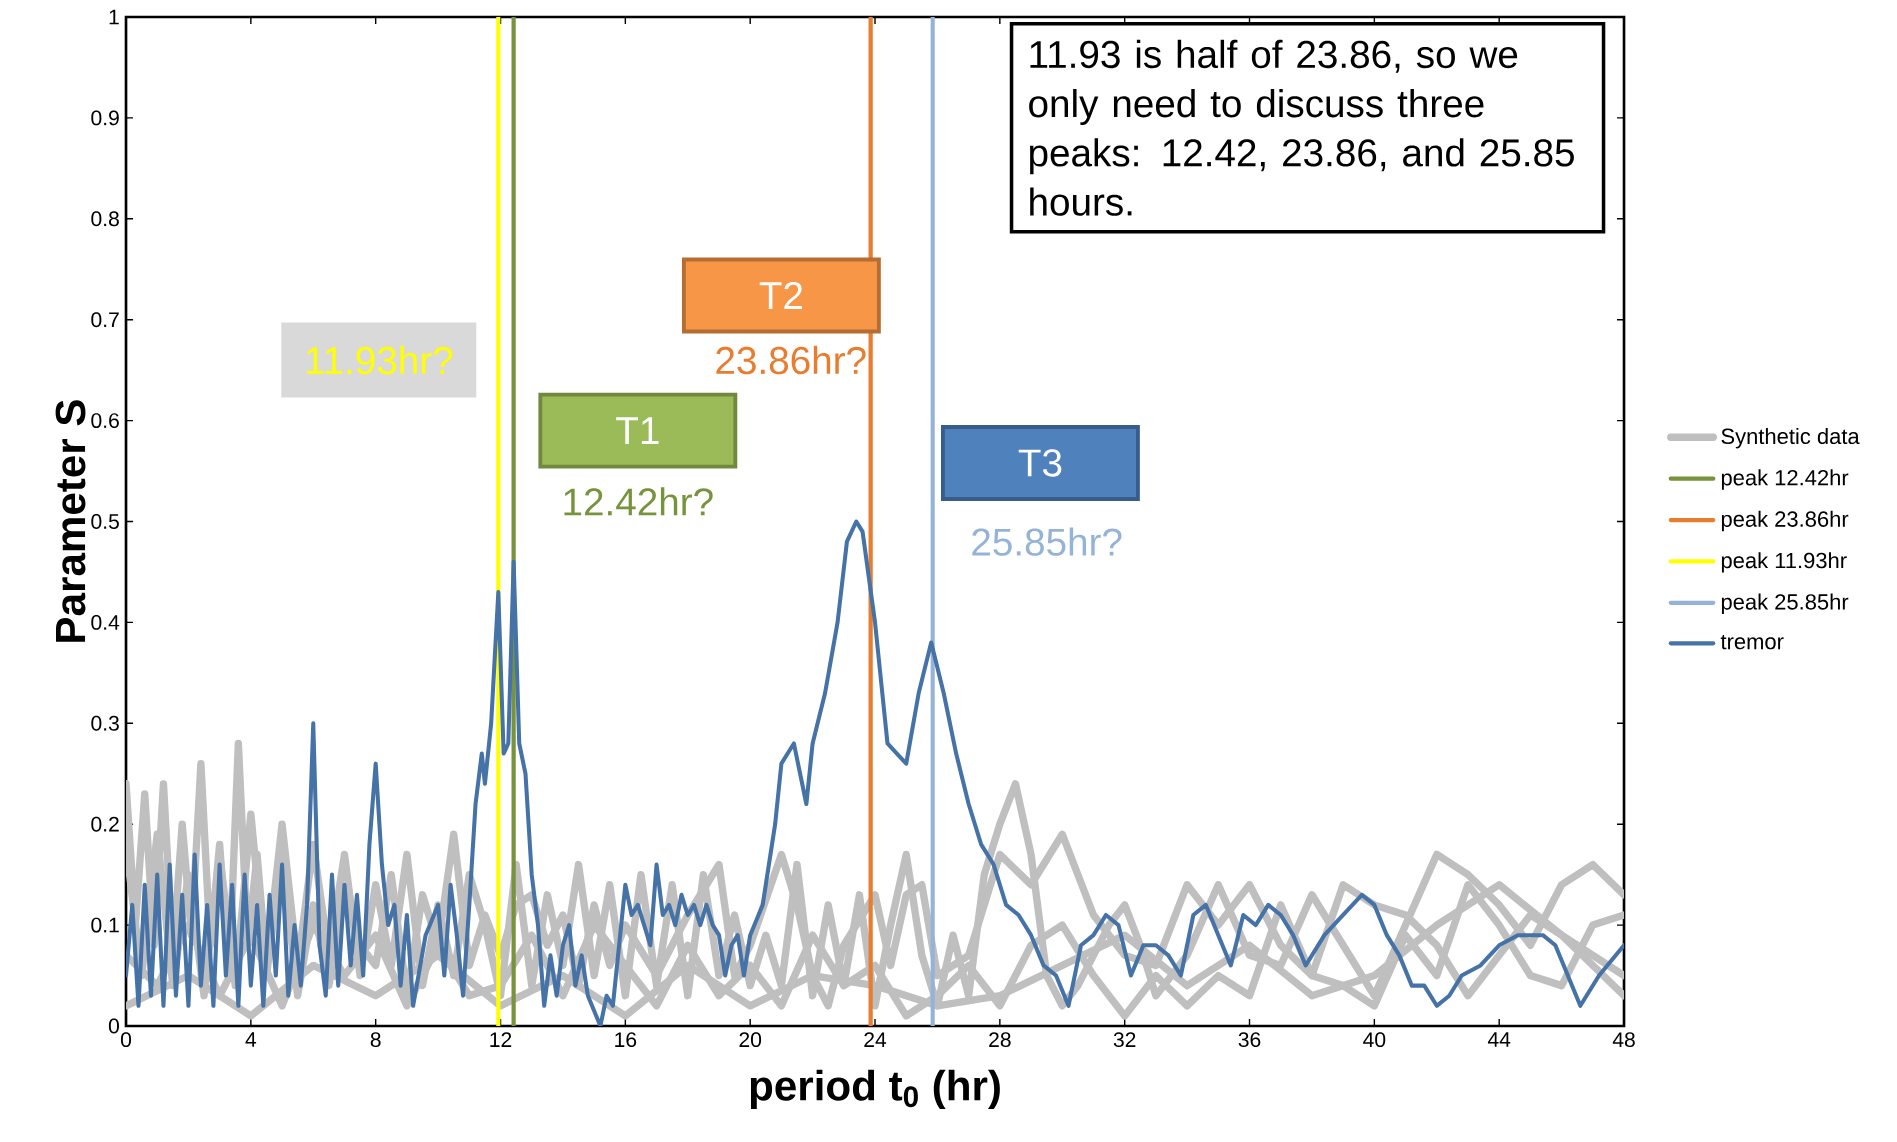 This screenshot has width=1897, height=1142. I want to click on legend-label: Synthetic data, so click(1790, 438).